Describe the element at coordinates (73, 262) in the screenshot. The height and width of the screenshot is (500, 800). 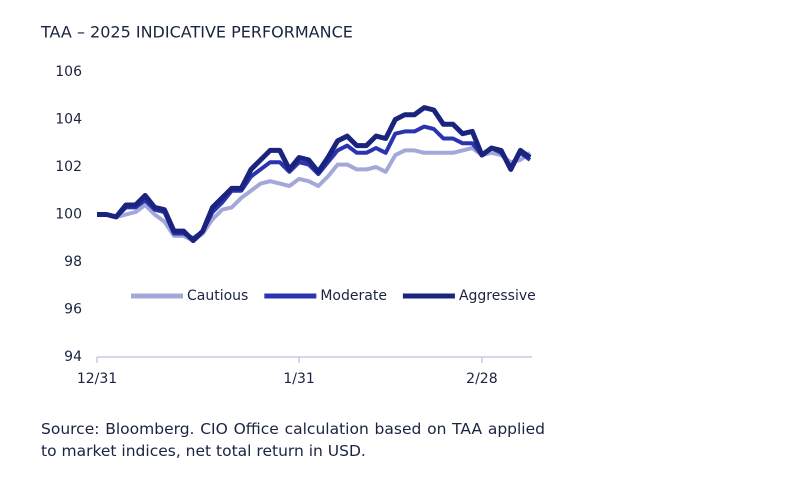
I see `y-tick-label: 98` at that location.